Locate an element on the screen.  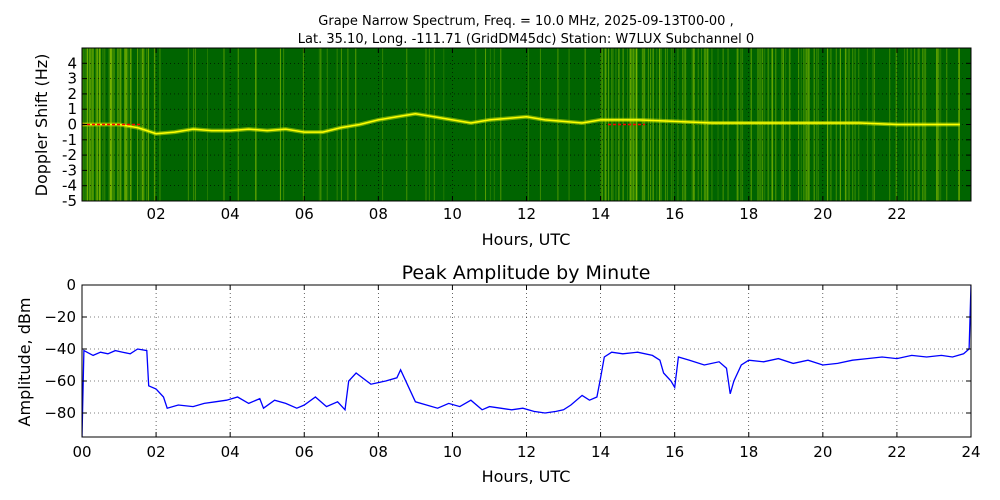
spectrogram-x-axis-label: Hours, UTC is located at coordinates (526, 239).